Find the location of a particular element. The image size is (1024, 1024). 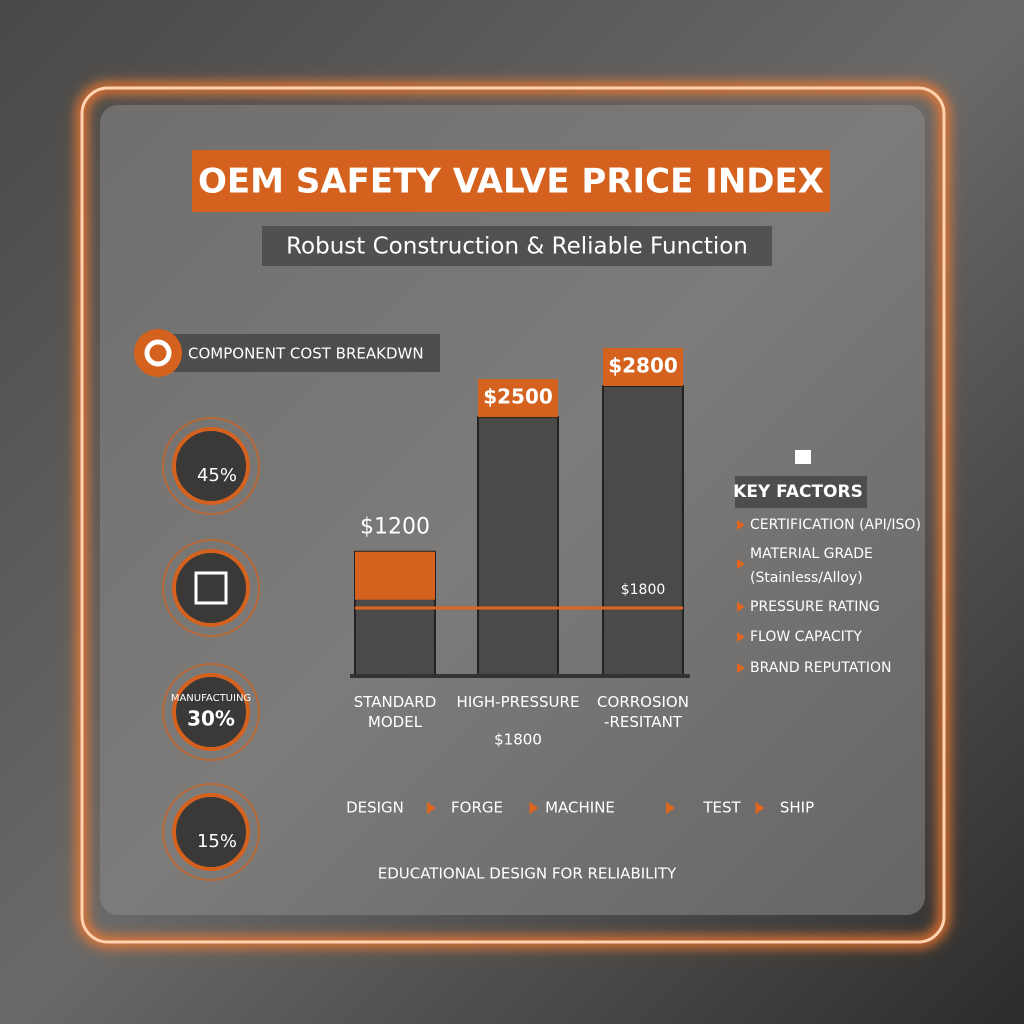

process-steps: DESIGN FORGE MACHINE TEST SHIP is located at coordinates (580, 808).